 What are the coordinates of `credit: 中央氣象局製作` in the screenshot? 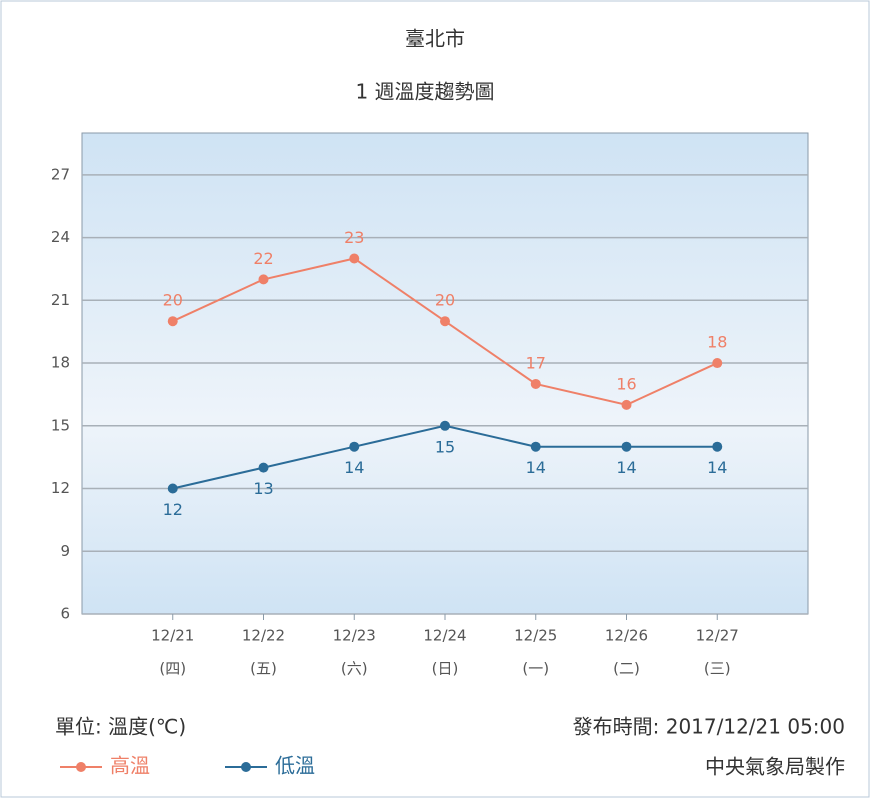 It's located at (775, 767).